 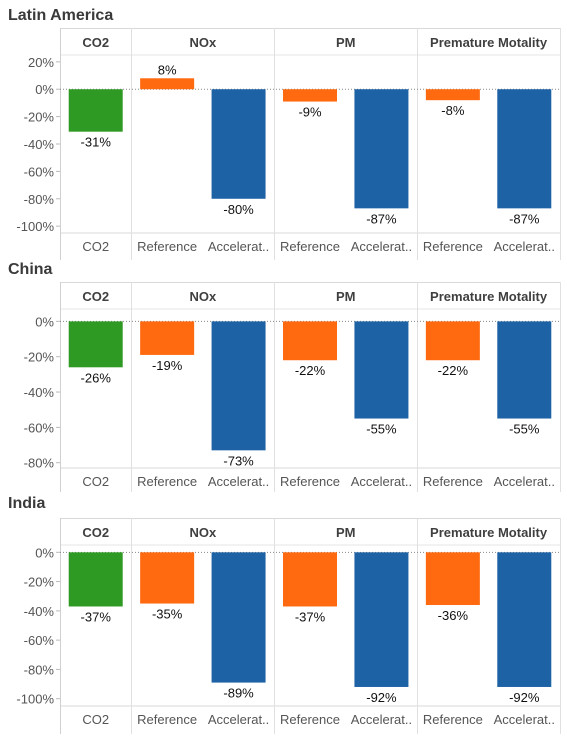 What do you see at coordinates (238, 209) in the screenshot?
I see `data-label: -80%` at bounding box center [238, 209].